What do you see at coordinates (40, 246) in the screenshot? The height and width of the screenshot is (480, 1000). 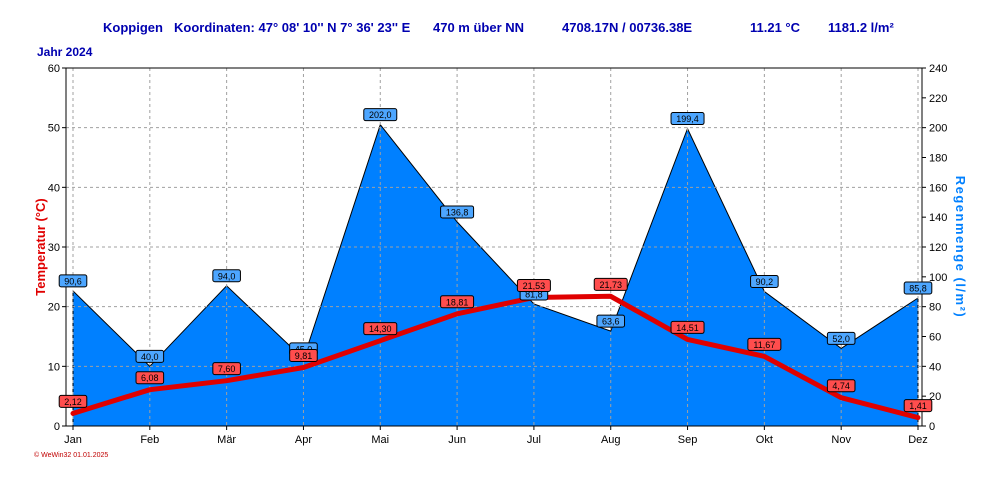 I see `y-axis-title: Temperatur (°C)` at bounding box center [40, 246].